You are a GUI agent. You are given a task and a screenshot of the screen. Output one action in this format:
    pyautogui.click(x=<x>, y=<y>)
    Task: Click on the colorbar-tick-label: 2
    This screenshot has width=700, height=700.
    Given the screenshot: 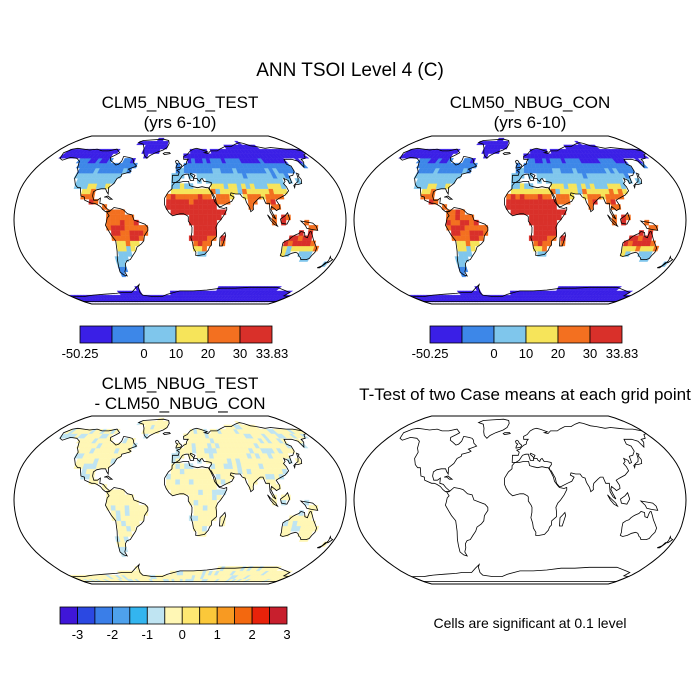 What is the action you would take?
    pyautogui.click(x=251, y=634)
    